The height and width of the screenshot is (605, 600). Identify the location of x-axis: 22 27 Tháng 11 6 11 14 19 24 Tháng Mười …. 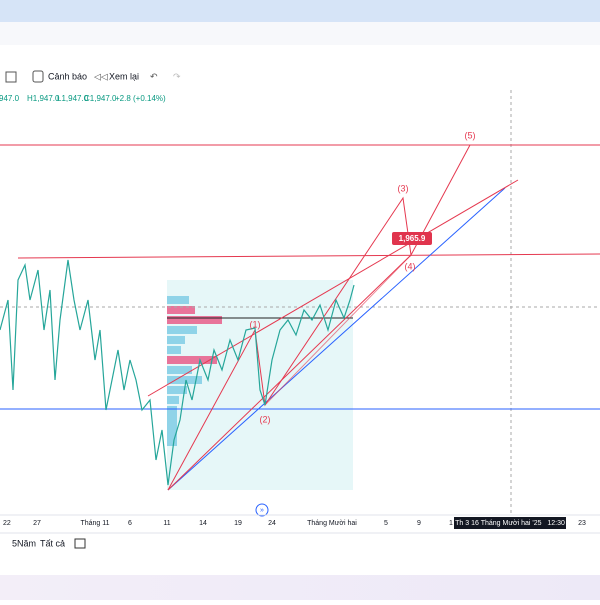
(300, 521).